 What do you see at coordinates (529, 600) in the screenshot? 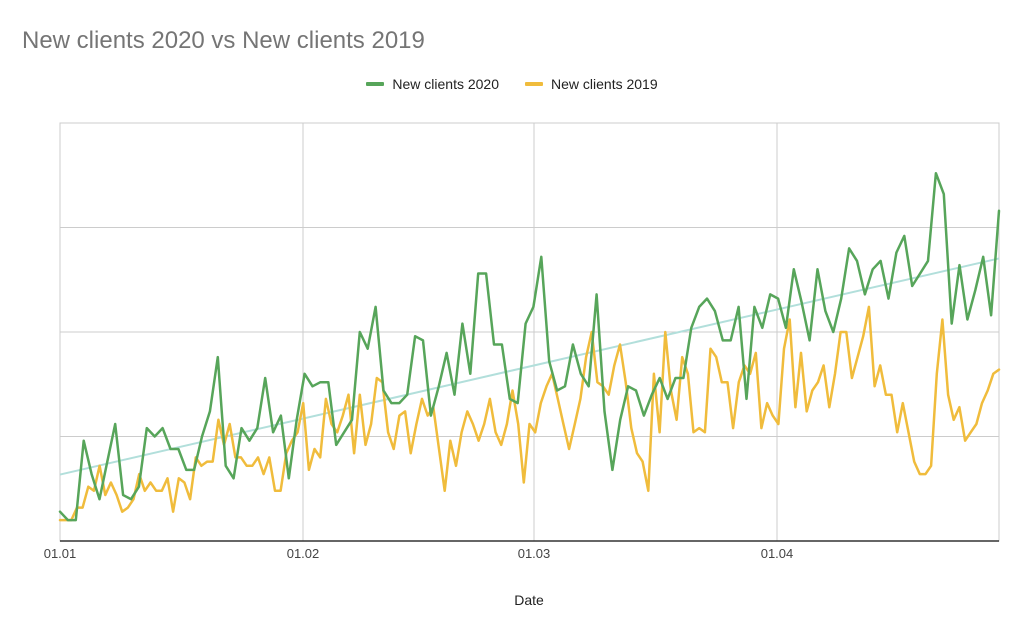
I see `x-axis-title: Date` at bounding box center [529, 600].